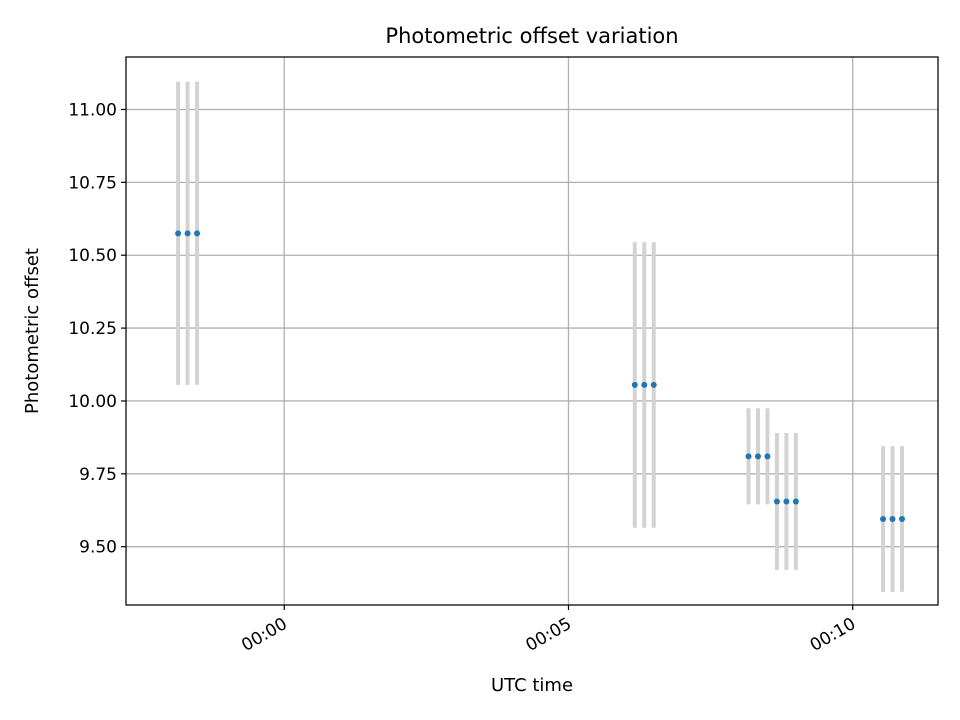 This screenshot has width=960, height=720. I want to click on x-axis-label: UTC time, so click(532, 685).